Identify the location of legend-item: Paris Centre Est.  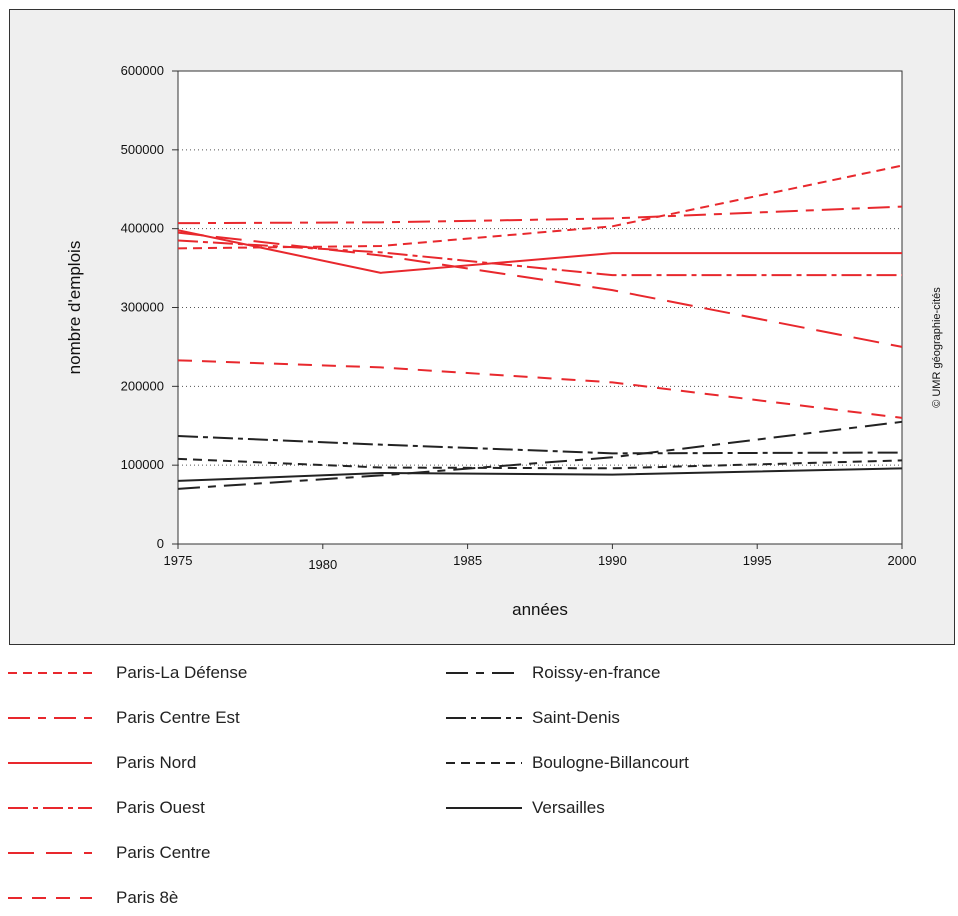
(124, 718).